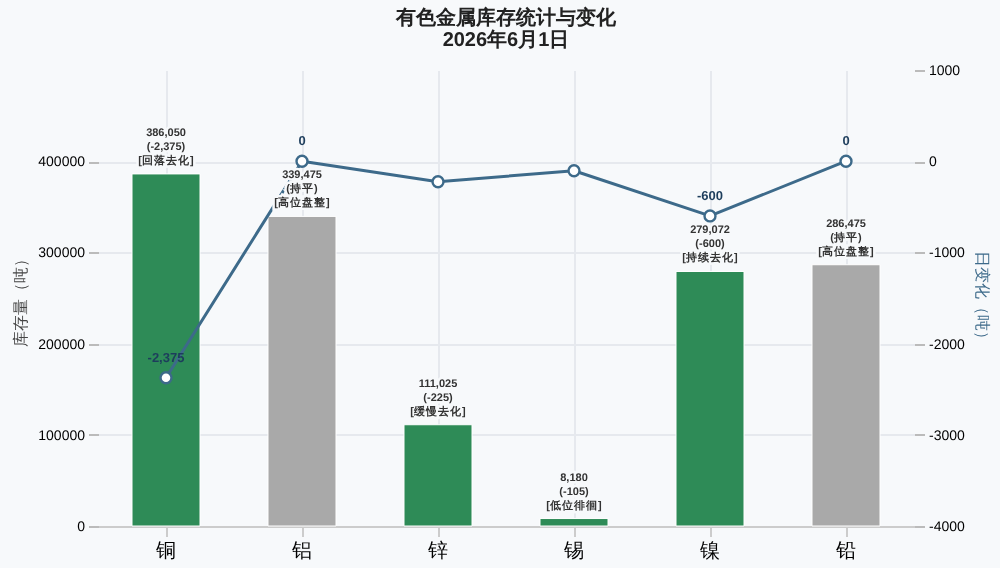 Image resolution: width=1000 pixels, height=568 pixels. What do you see at coordinates (437, 551) in the screenshot?
I see `x-tick-label: 锌` at bounding box center [437, 551].